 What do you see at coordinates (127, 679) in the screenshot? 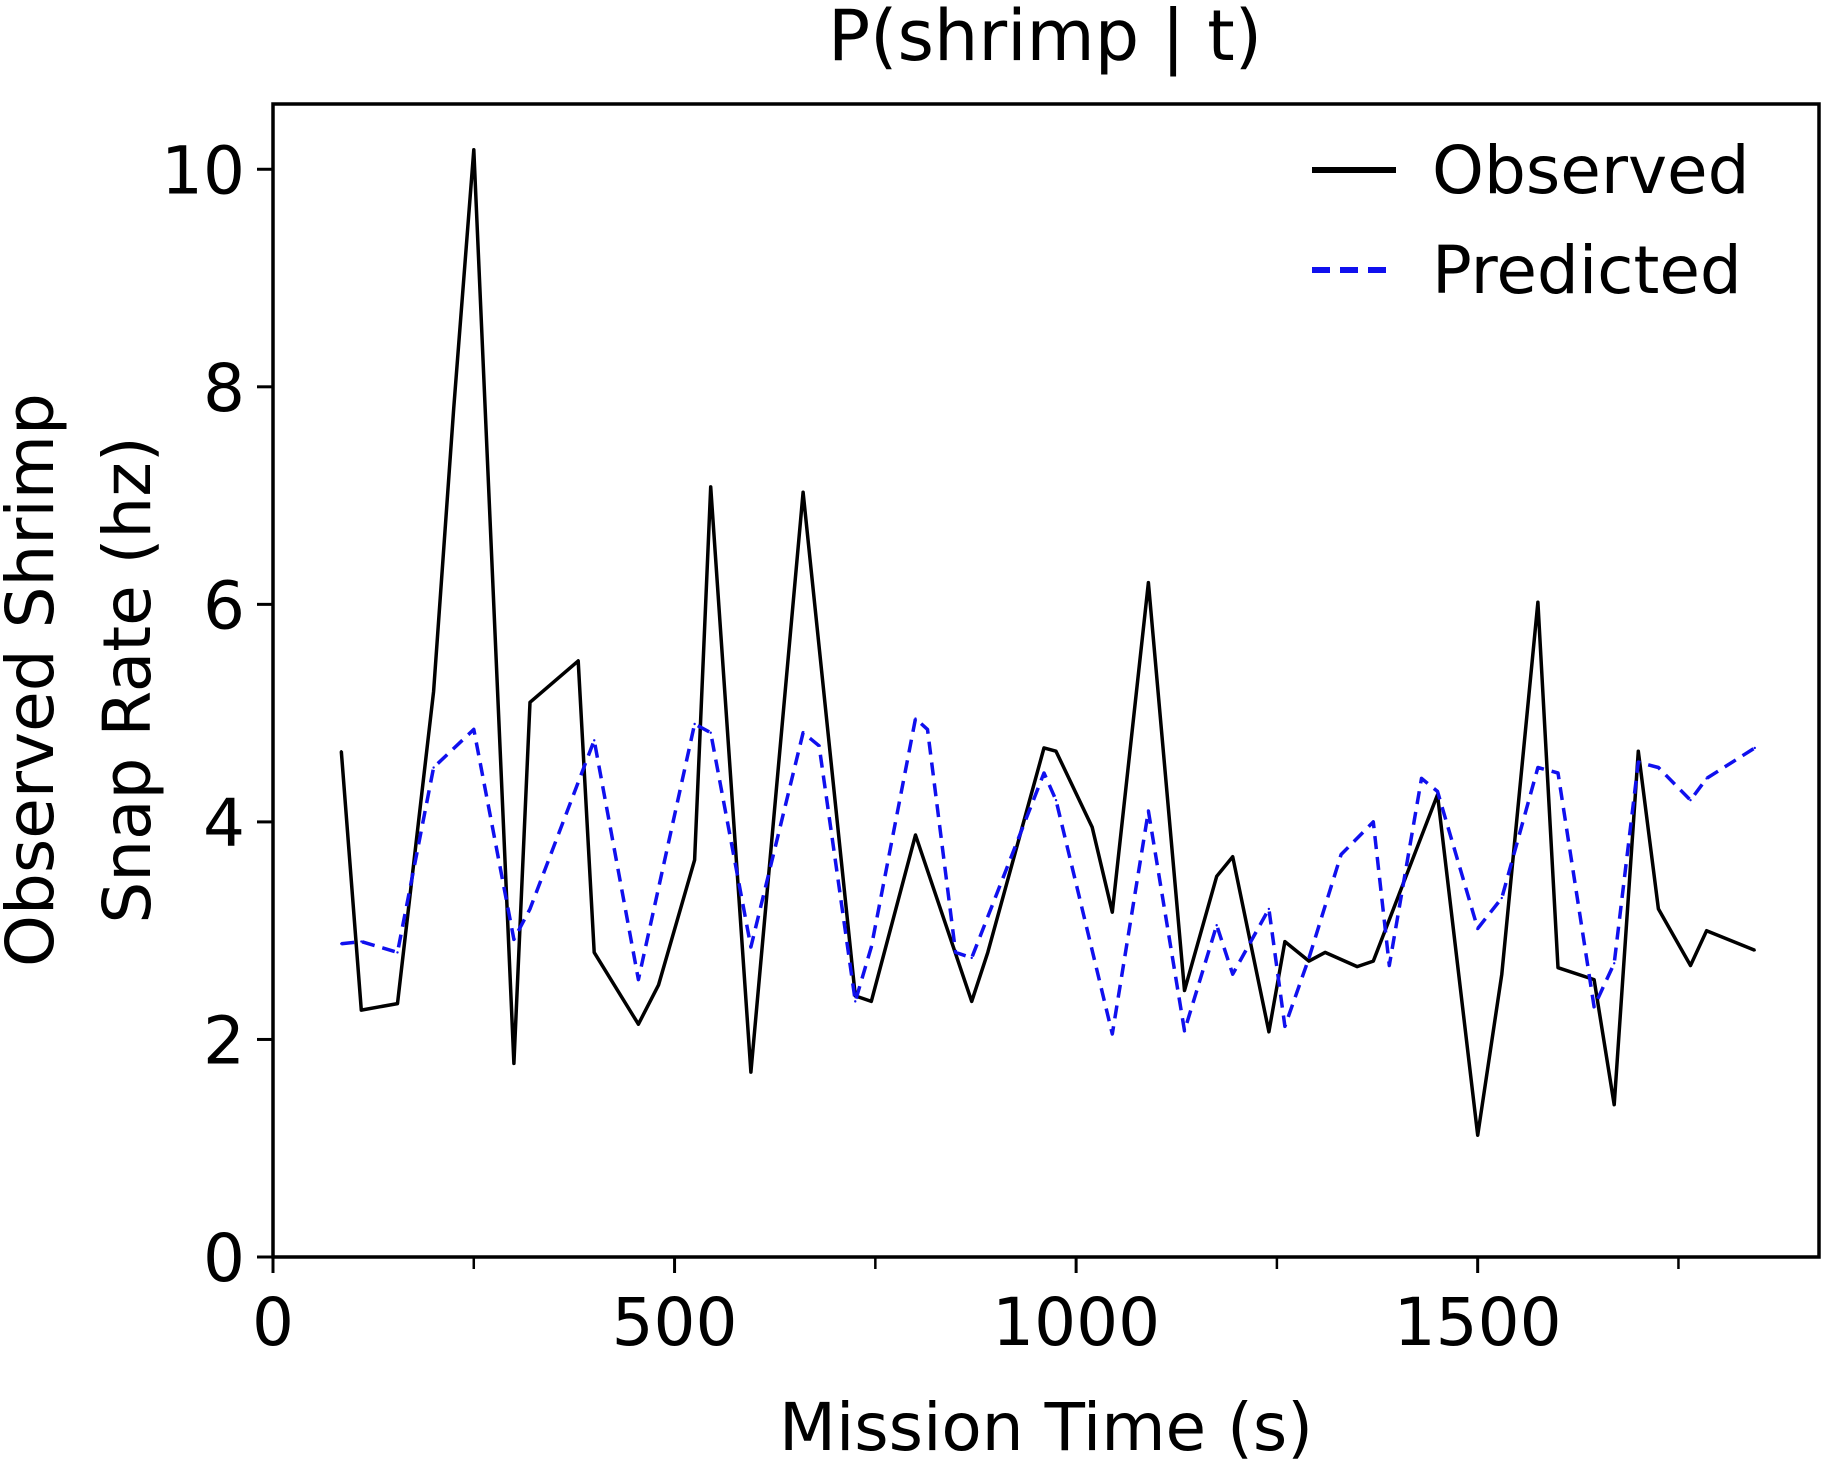
I see `y-axis-label-line-2: Snap Rate (hz)` at bounding box center [127, 679].